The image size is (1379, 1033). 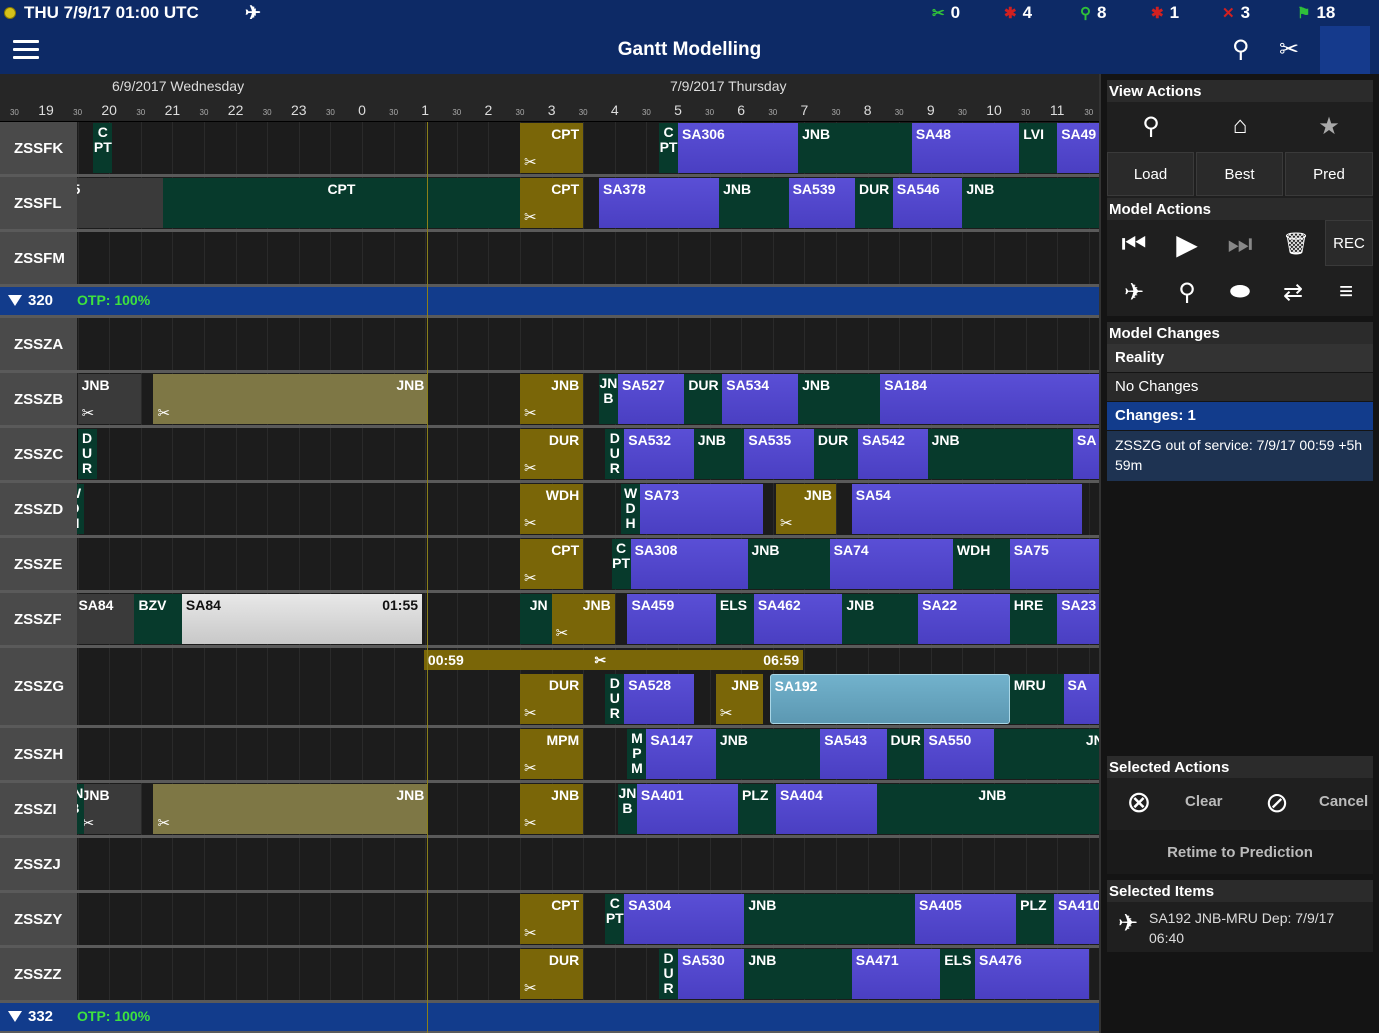 What do you see at coordinates (1344, 801) in the screenshot?
I see `cancel-button: Cancel` at bounding box center [1344, 801].